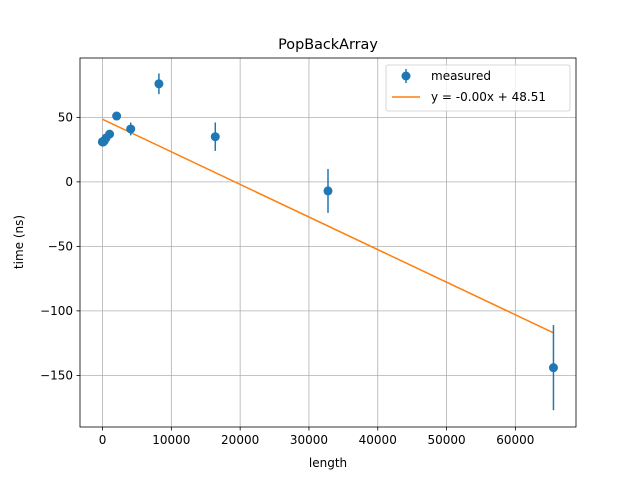 The height and width of the screenshot is (480, 640). I want to click on legend-point-marker, so click(406, 76).